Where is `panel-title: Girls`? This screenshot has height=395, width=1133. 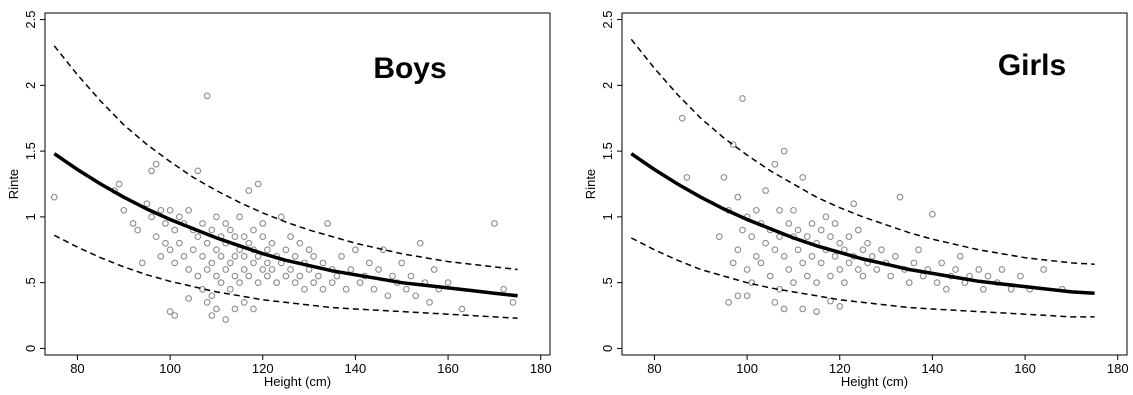
panel-title: Girls is located at coordinates (1032, 65).